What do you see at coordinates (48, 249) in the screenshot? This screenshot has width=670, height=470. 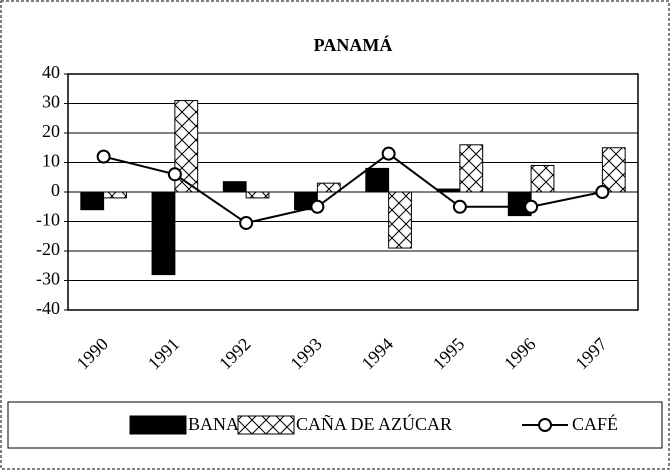 I see `y-tick-label: -20` at bounding box center [48, 249].